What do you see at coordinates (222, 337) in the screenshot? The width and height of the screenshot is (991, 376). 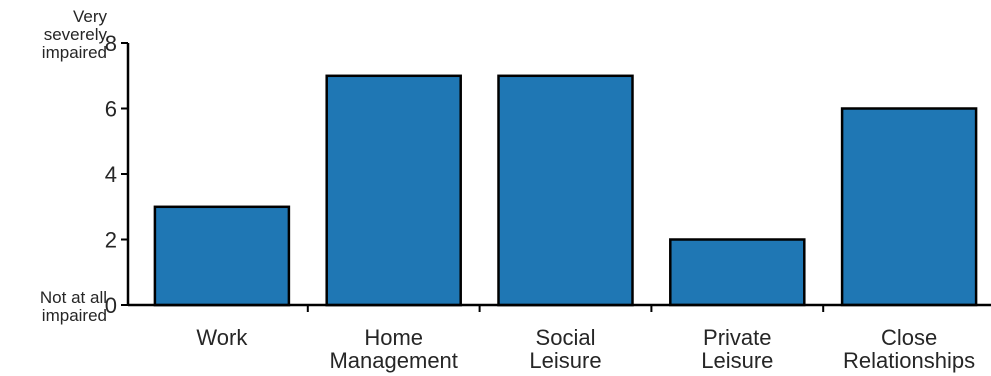 I see `x-tick-label: Work` at bounding box center [222, 337].